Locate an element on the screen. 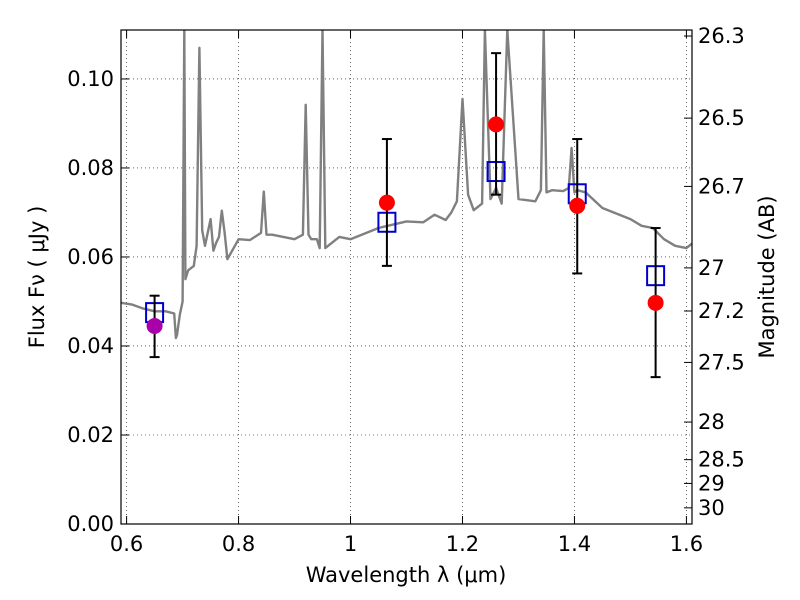  y-tick-label: 0.08 is located at coordinates (90, 168).